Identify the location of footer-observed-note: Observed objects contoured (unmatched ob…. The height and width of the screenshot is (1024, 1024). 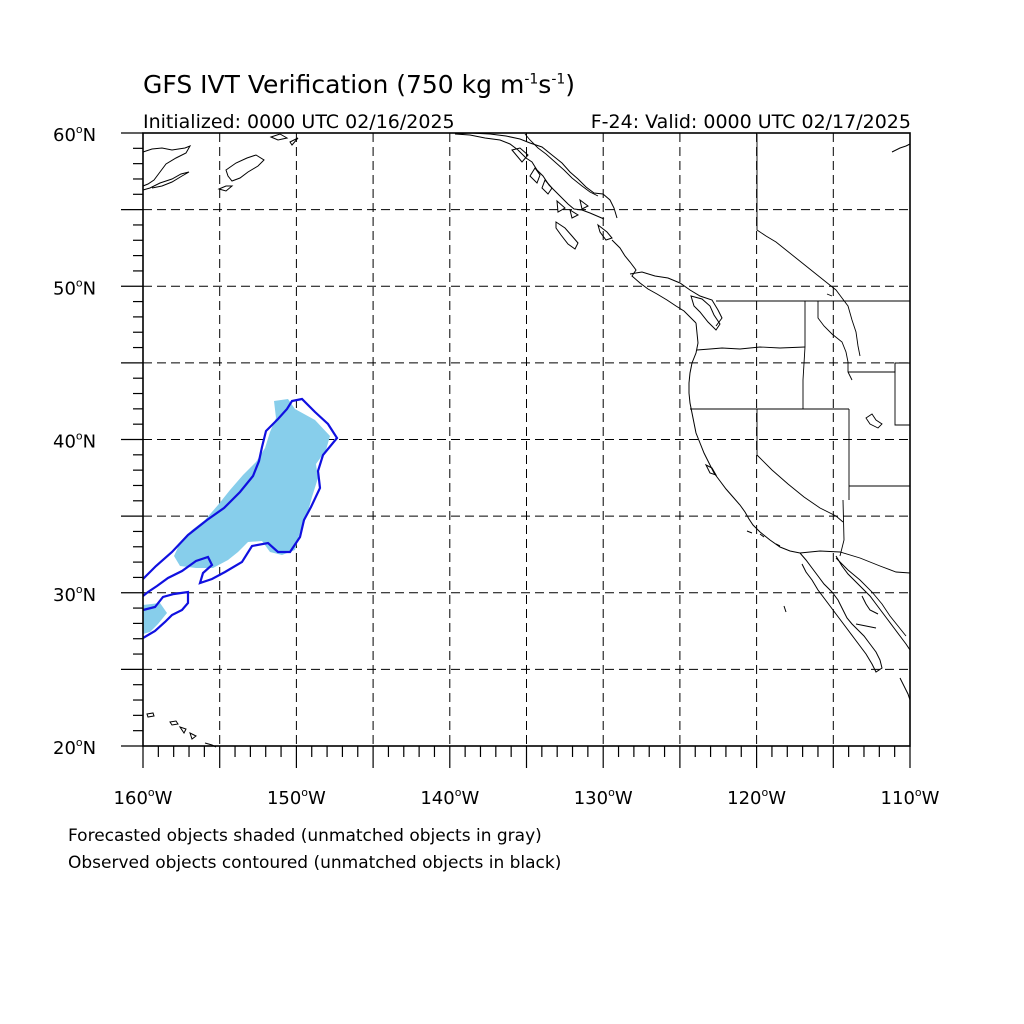
(315, 863).